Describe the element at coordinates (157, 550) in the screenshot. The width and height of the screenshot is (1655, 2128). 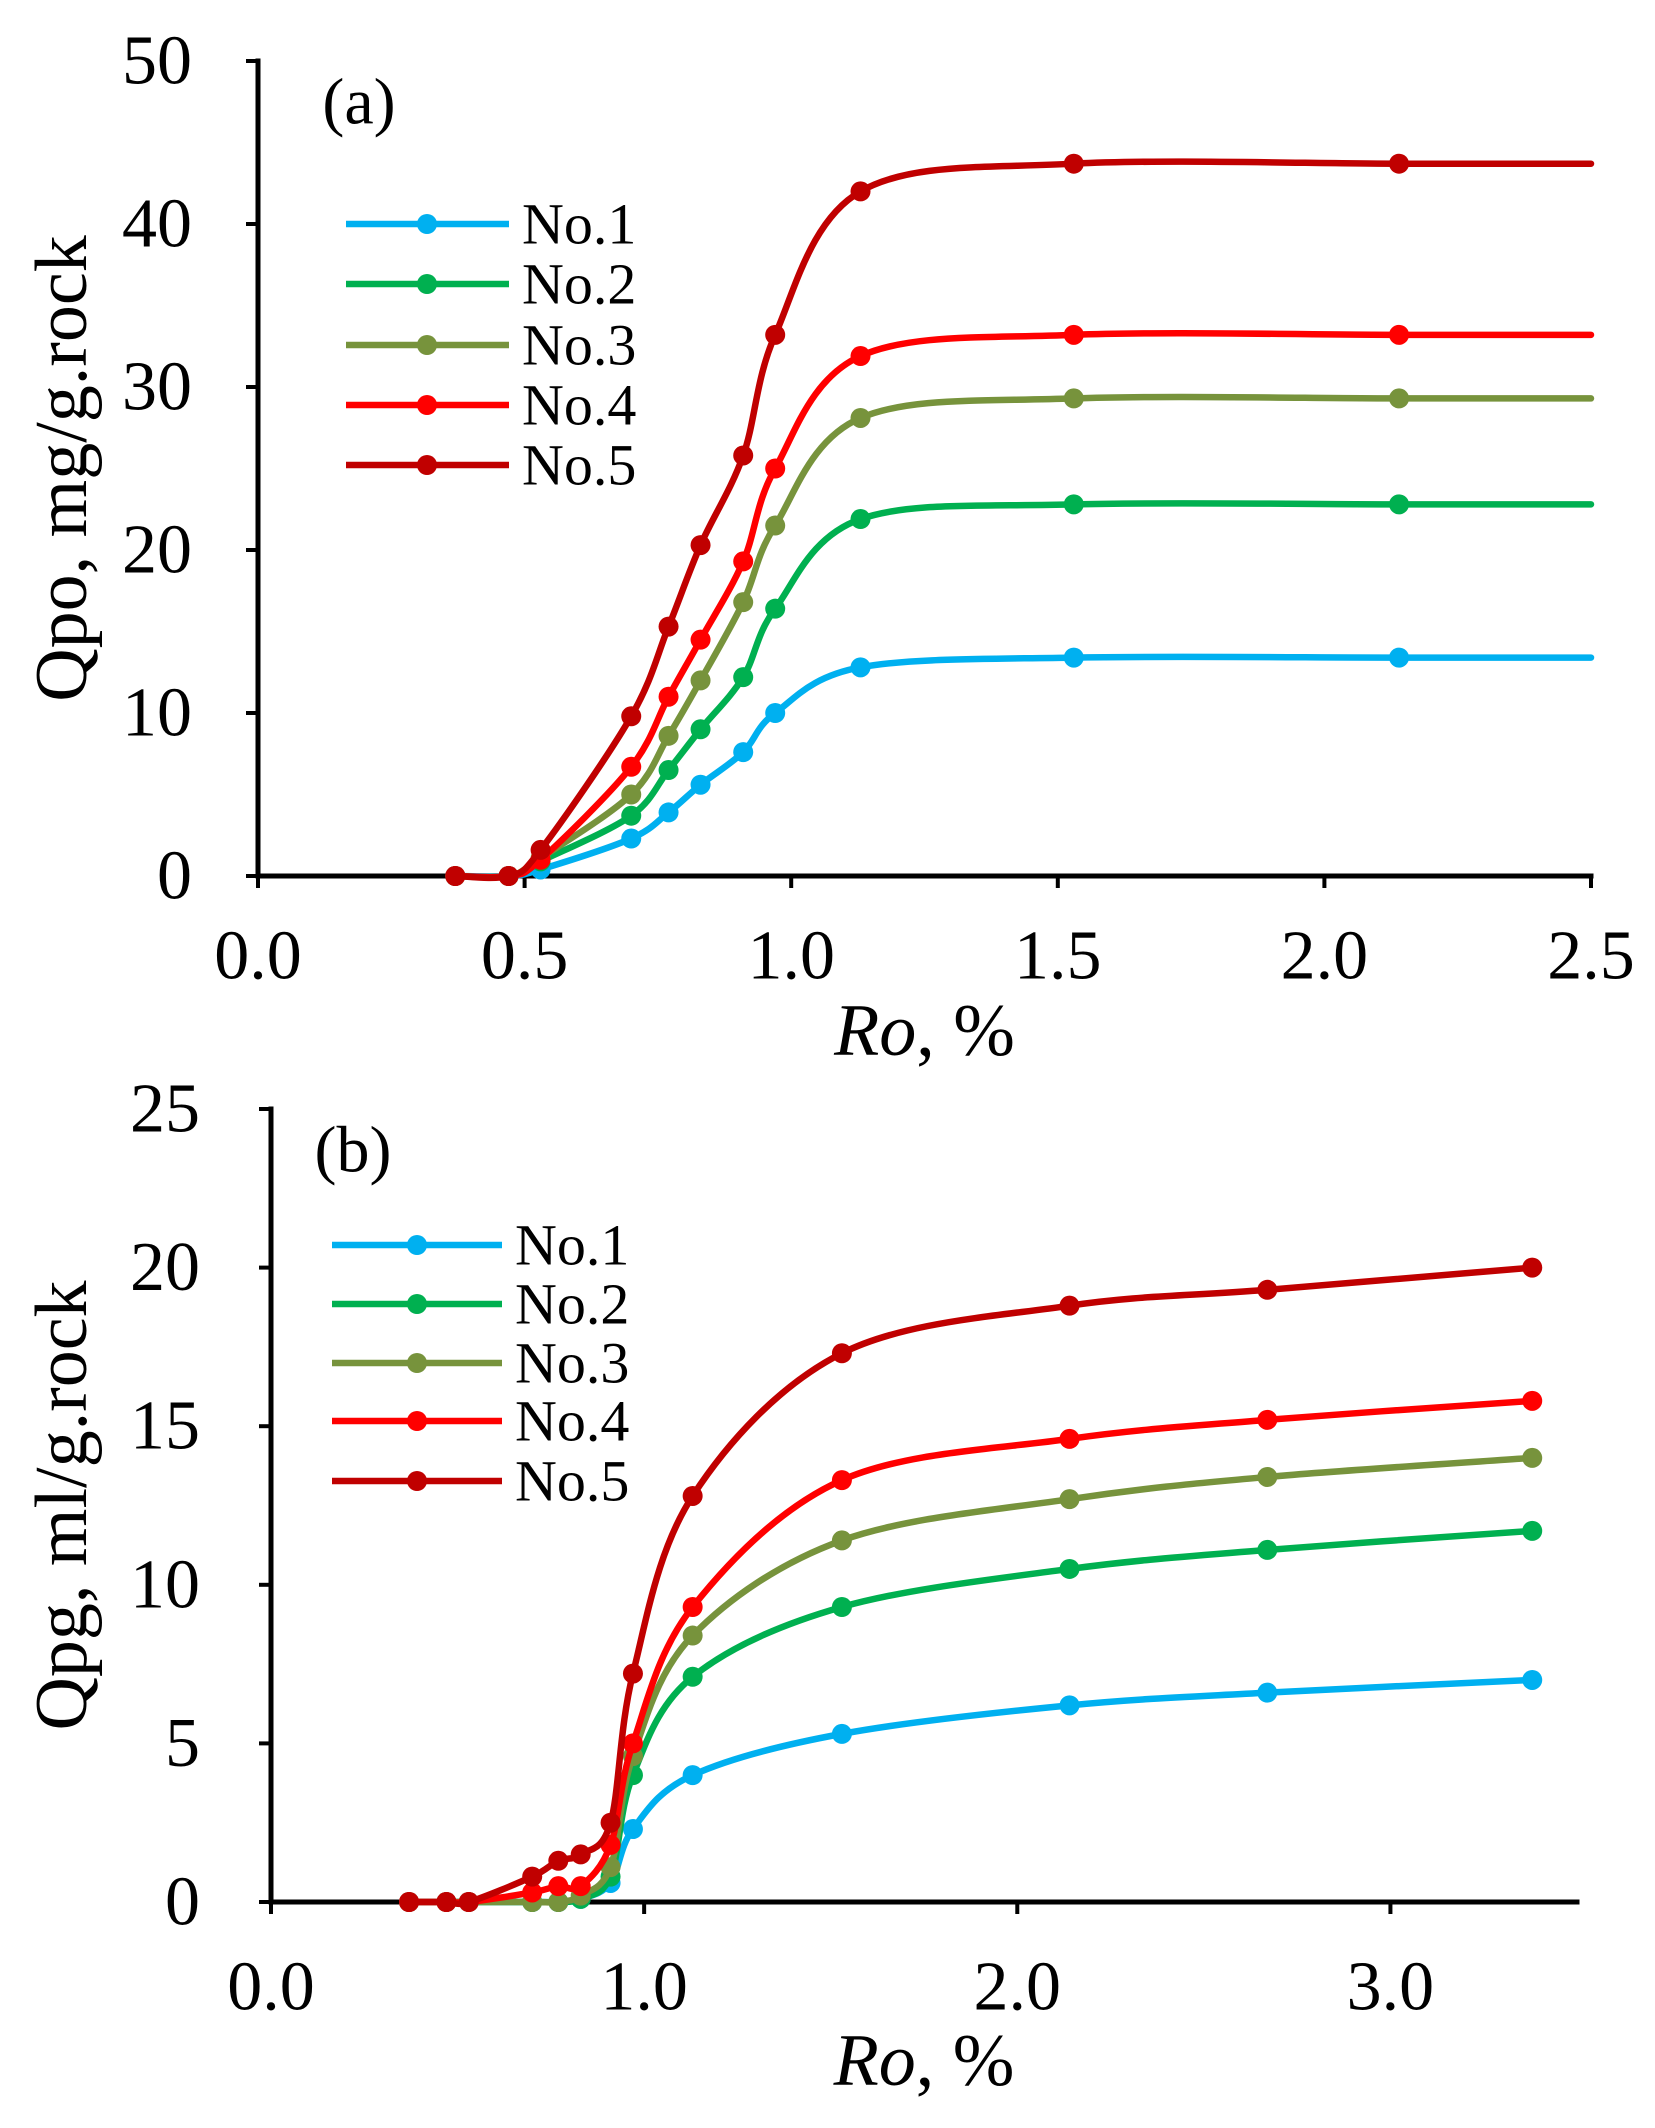
I see `y-tick-label: 20` at that location.